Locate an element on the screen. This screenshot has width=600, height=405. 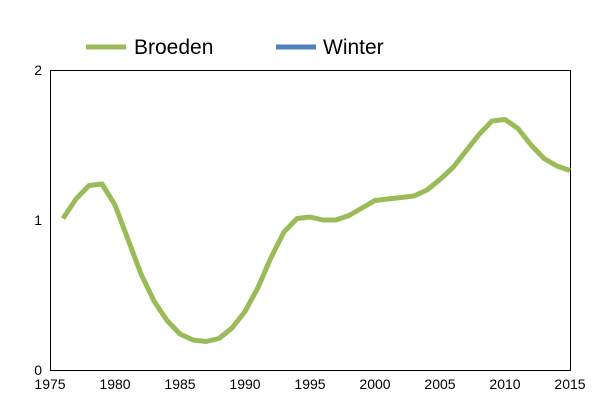
x-tick-label: 2005 is located at coordinates (439, 384).